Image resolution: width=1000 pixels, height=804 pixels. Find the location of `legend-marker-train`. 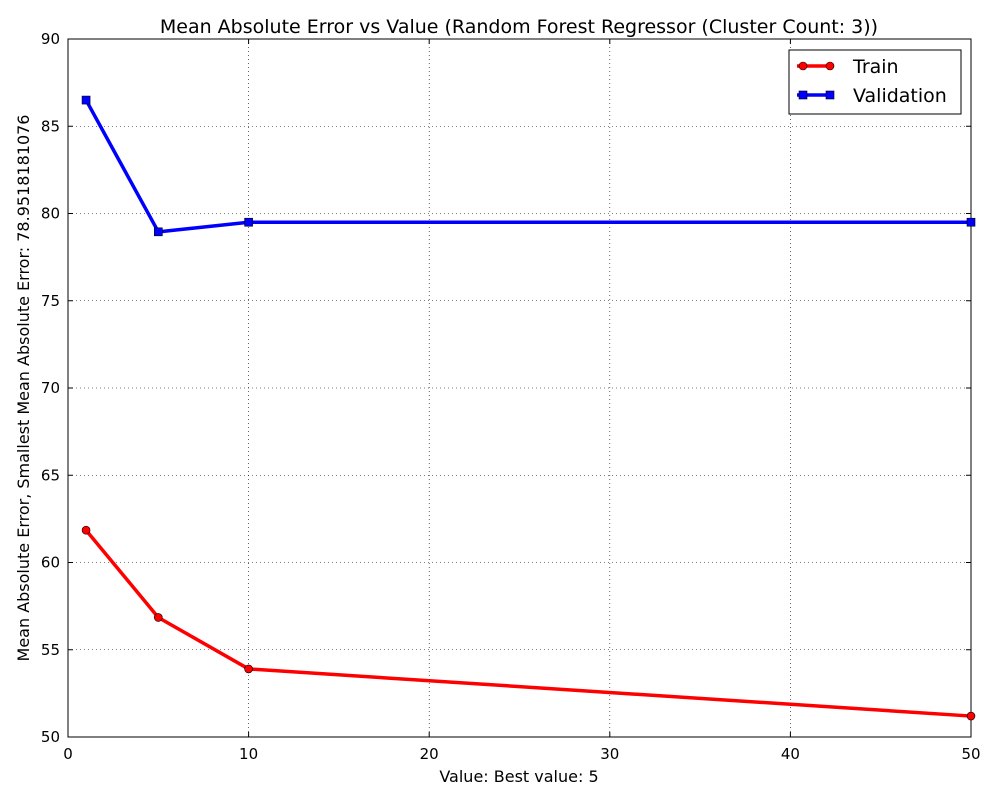

legend-marker-train is located at coordinates (803, 66).